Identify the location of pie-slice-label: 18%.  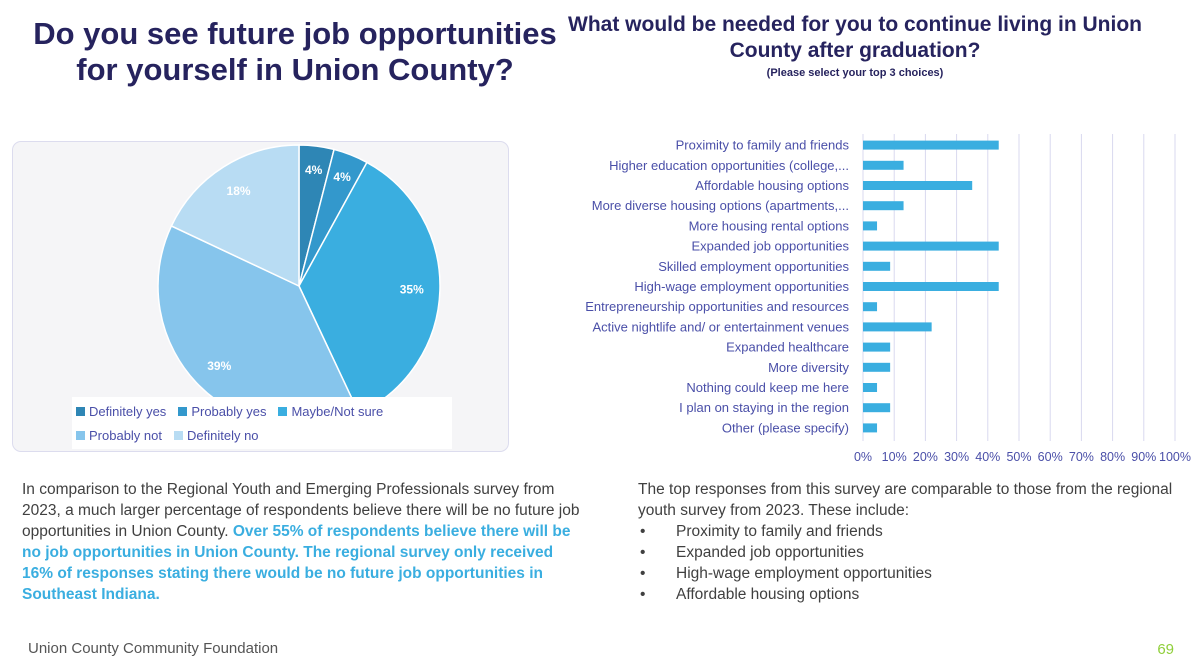
(239, 191).